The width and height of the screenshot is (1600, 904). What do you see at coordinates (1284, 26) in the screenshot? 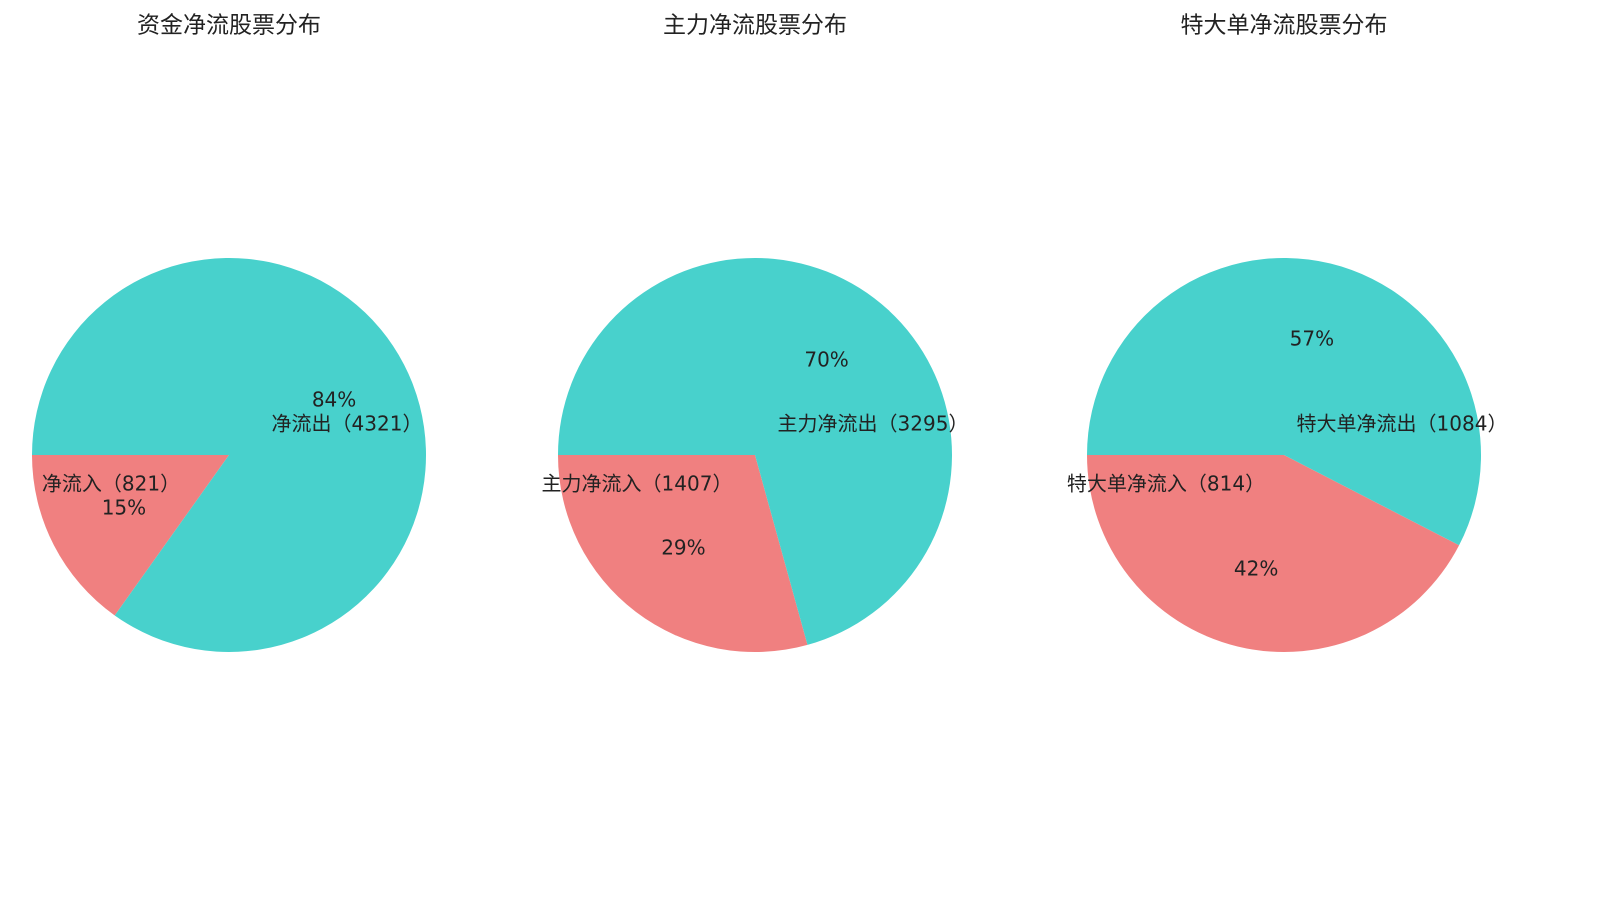
I see `chart-title: 特大单净流股票分布` at bounding box center [1284, 26].